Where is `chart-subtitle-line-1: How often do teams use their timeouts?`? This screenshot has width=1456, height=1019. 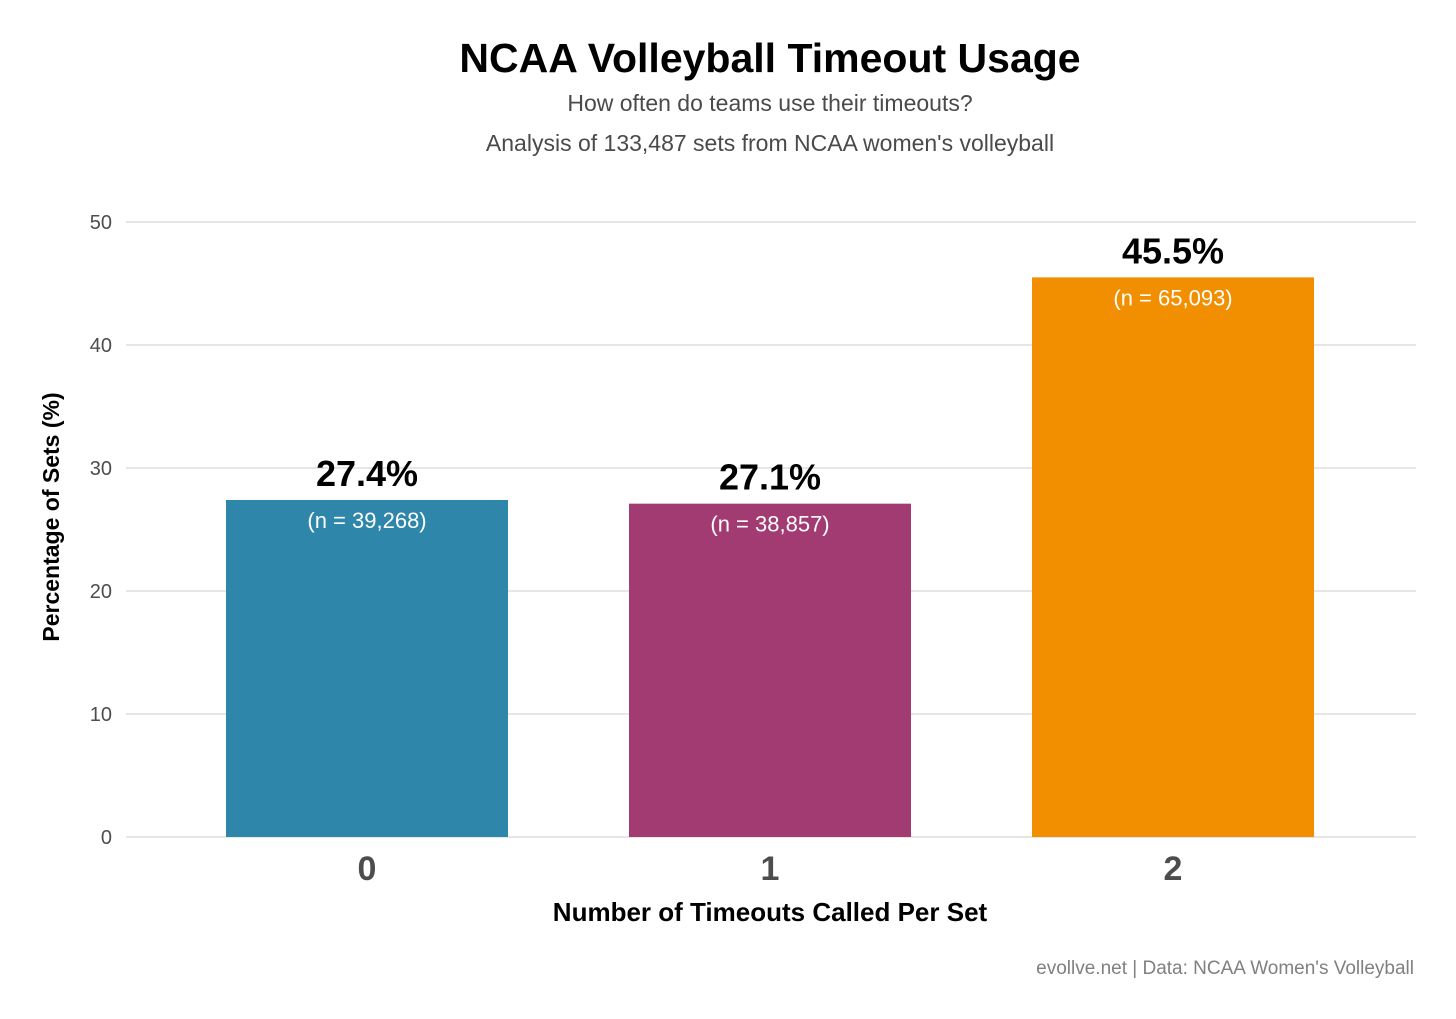
chart-subtitle-line-1: How often do teams use their timeouts? is located at coordinates (769, 103).